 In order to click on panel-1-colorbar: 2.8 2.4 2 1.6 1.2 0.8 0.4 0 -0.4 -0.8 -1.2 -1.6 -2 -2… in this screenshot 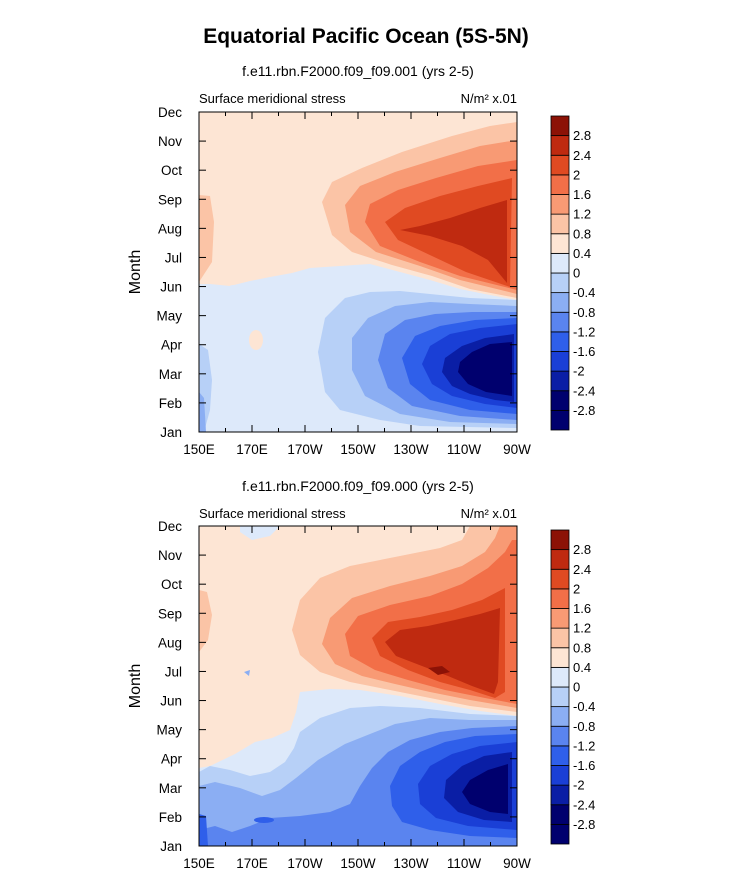, I will do `click(572, 273)`.